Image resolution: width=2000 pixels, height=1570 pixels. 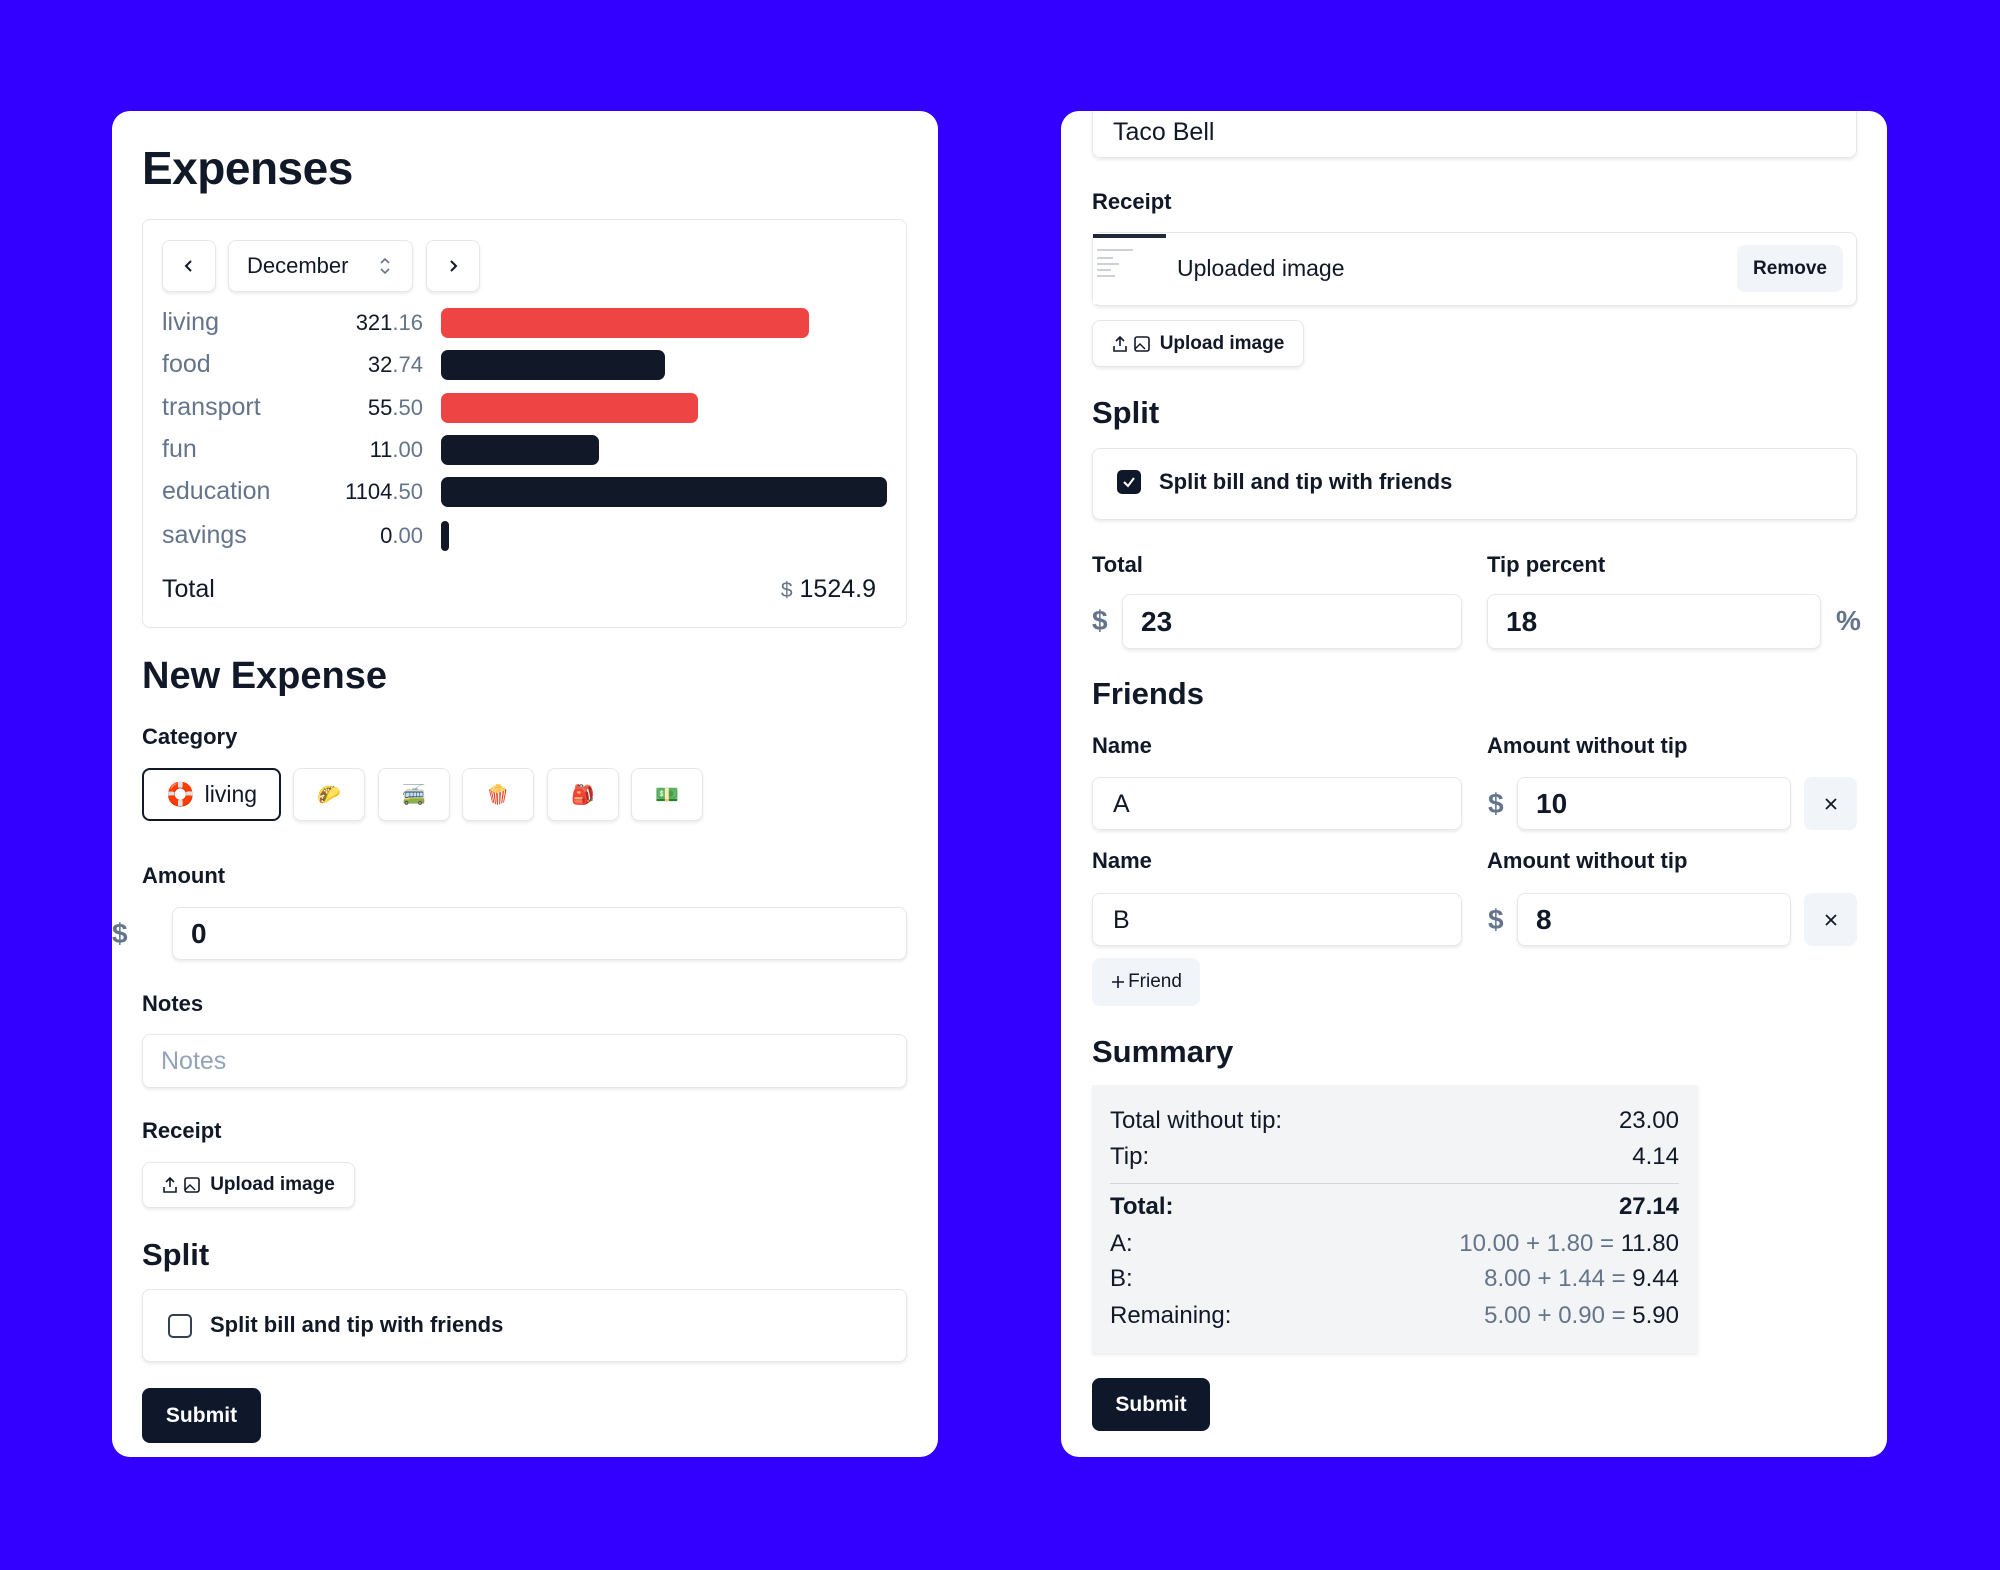 What do you see at coordinates (1155, 981) in the screenshot?
I see `button-label: Friend` at bounding box center [1155, 981].